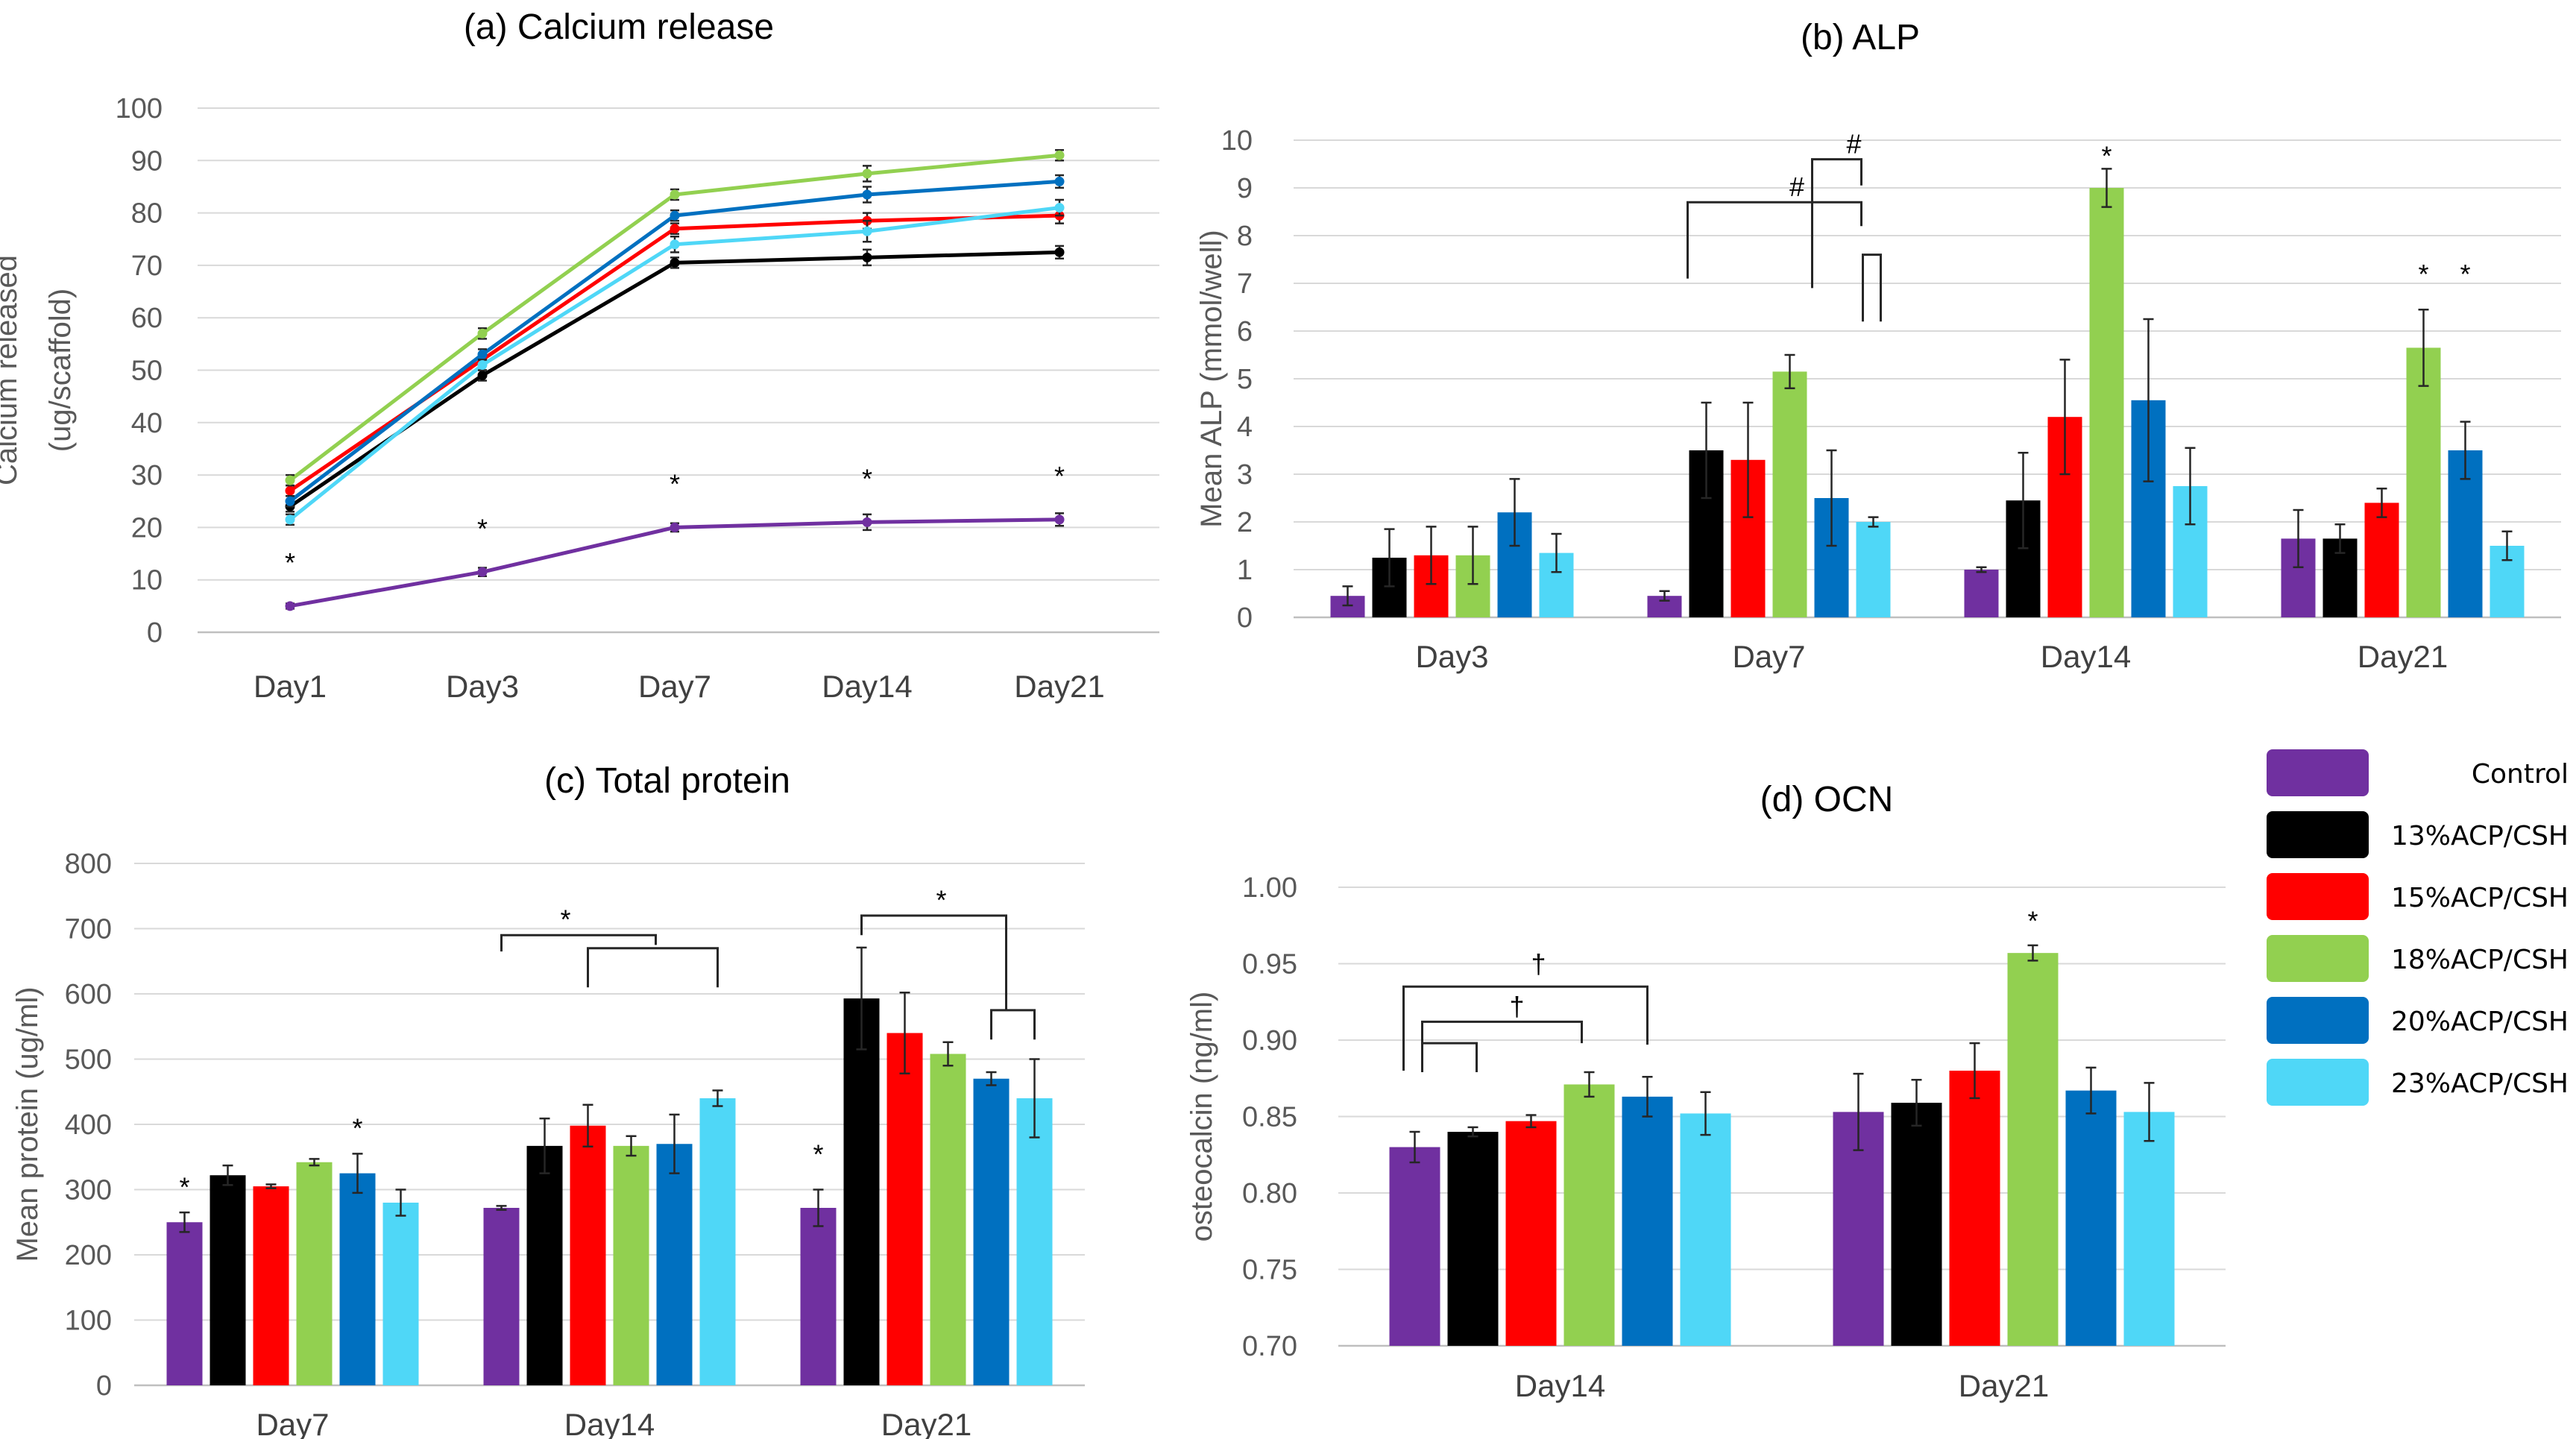  I want to click on y-tick-label: 800, so click(88, 864).